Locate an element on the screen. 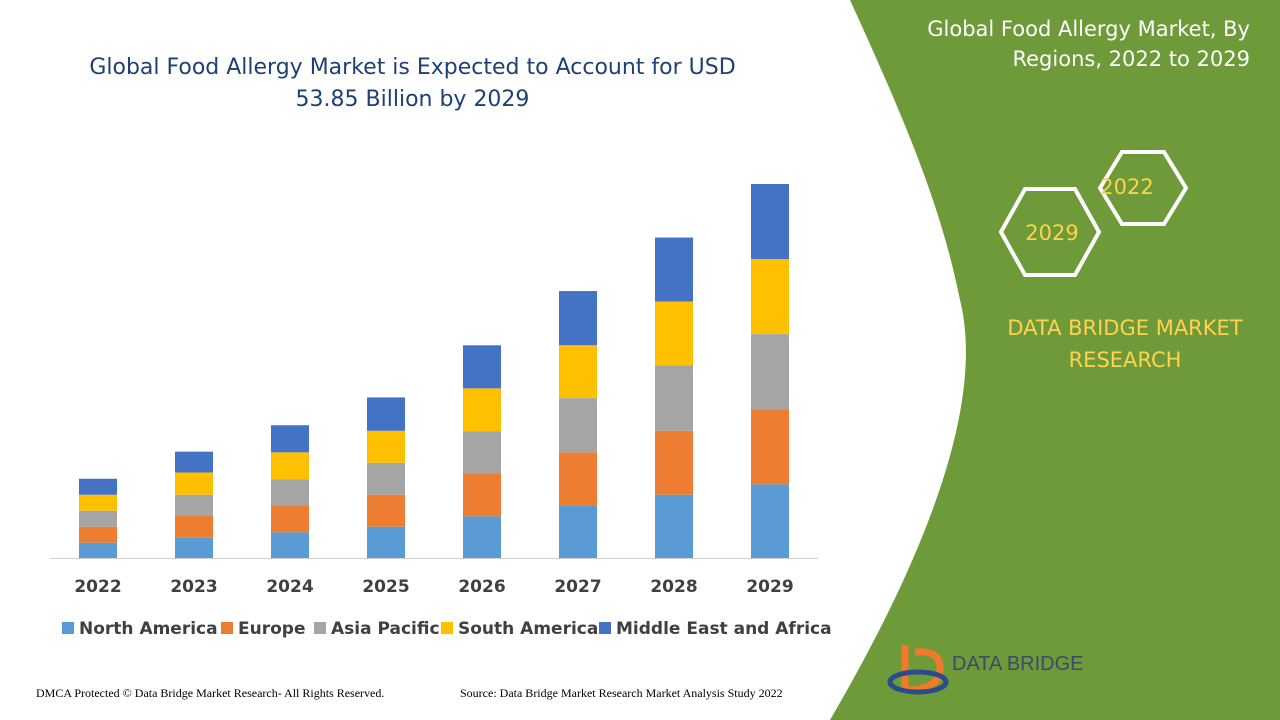 The image size is (1280, 720). x-tick-label: 2026 is located at coordinates (481, 587).